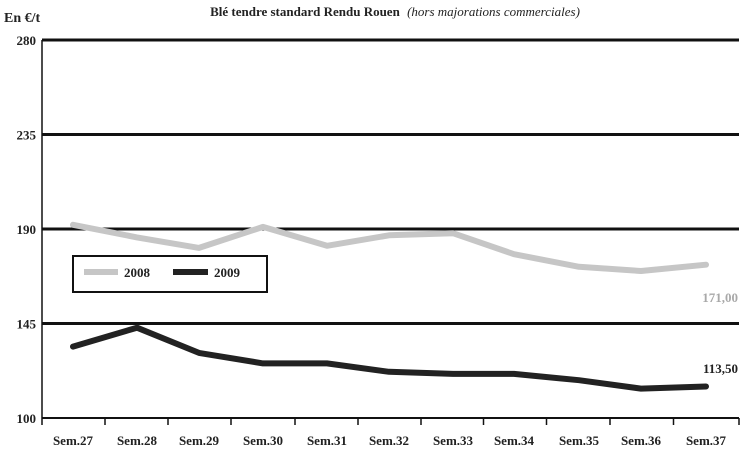  I want to click on x-tick-label: Sem.31, so click(327, 440).